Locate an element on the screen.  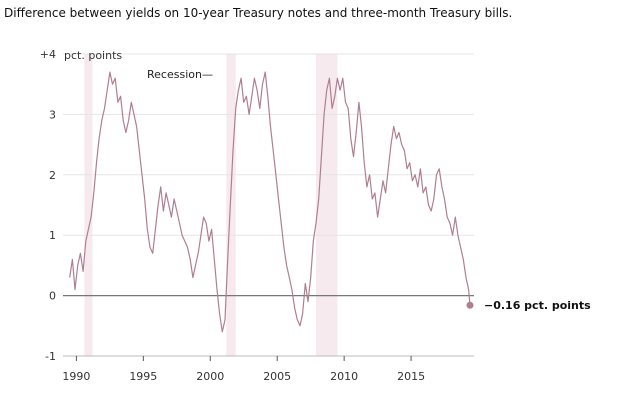
x-tick-label: 1995 is located at coordinates (143, 376).